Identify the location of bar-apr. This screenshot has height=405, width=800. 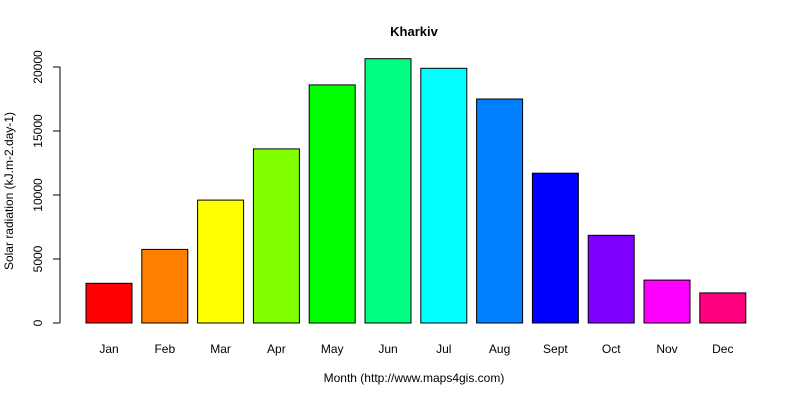
(276, 236).